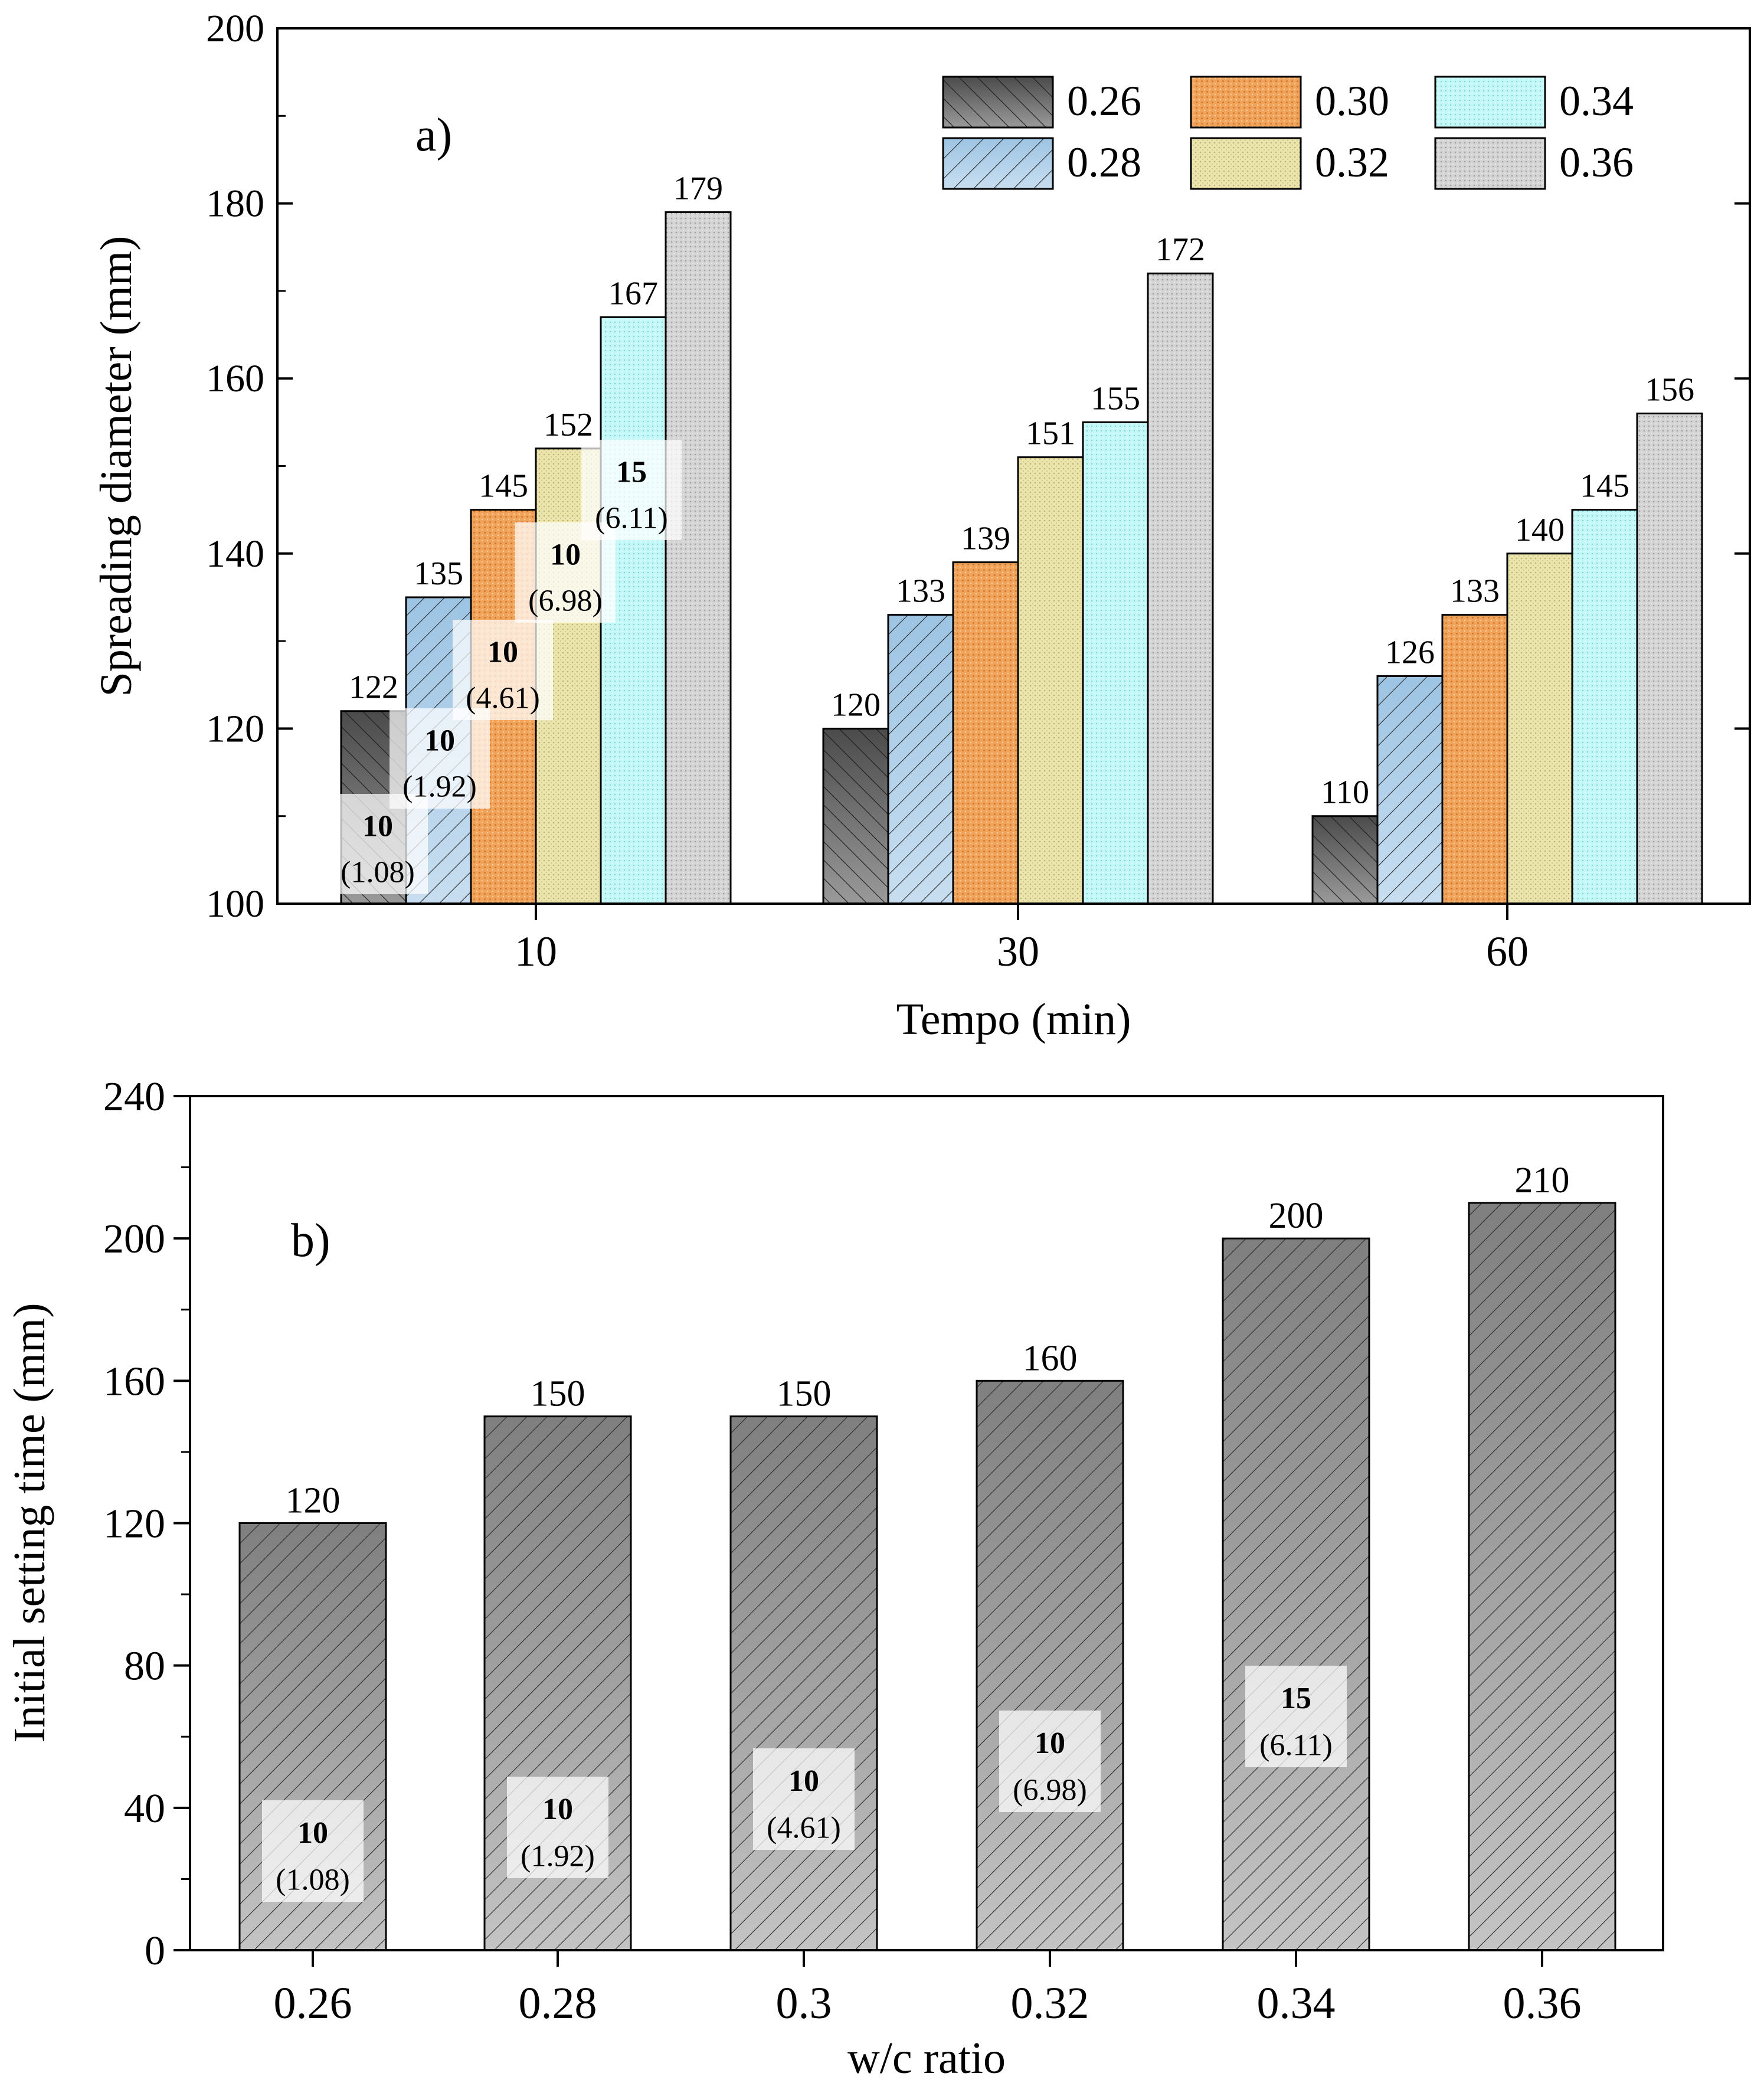 This screenshot has width=1764, height=2083. I want to click on legend-label-0.36: 0.36, so click(1596, 162).